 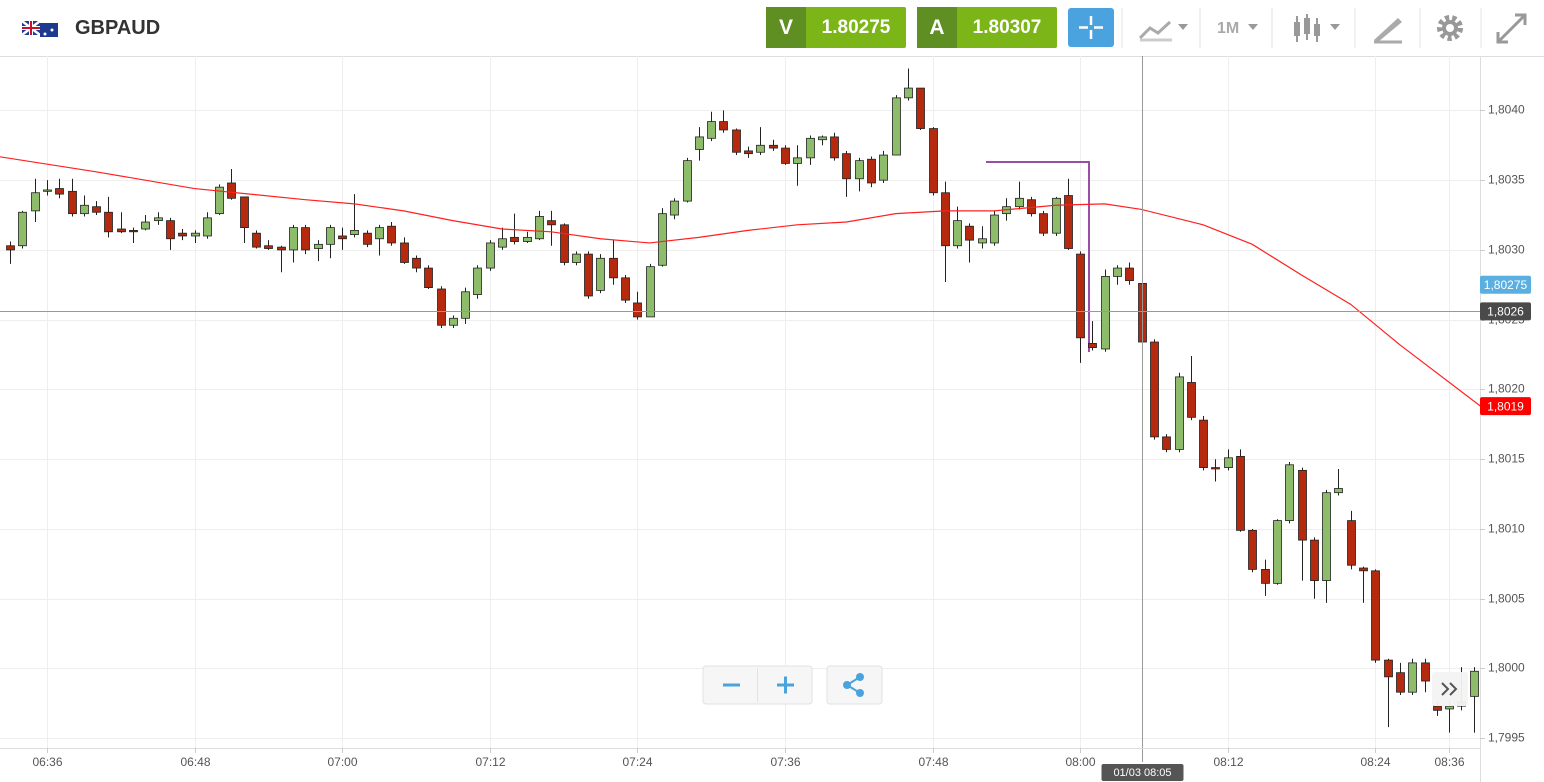 What do you see at coordinates (786, 27) in the screenshot?
I see `sell-label: V` at bounding box center [786, 27].